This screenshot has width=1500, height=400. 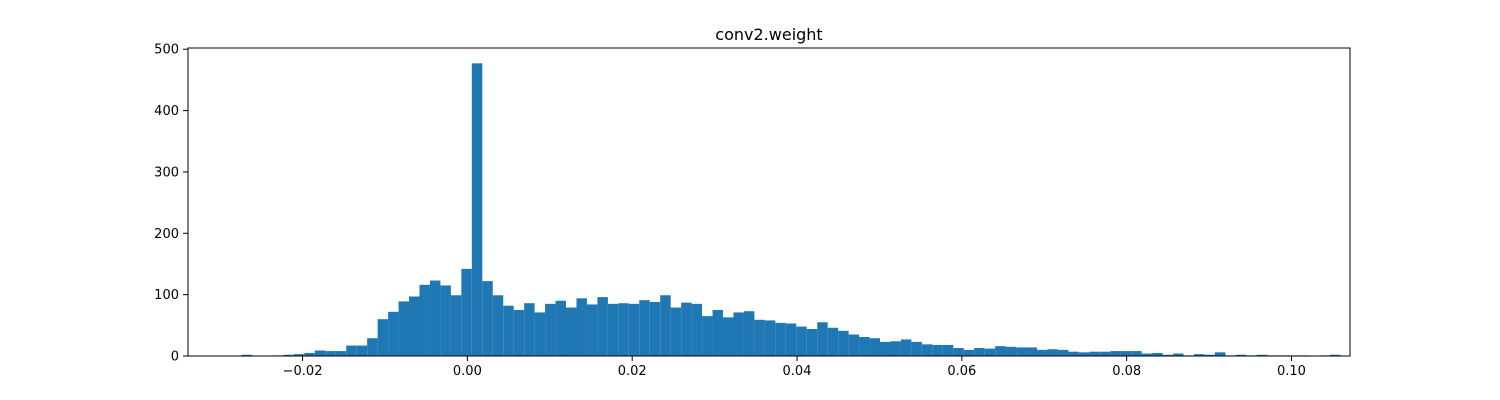 What do you see at coordinates (166, 295) in the screenshot?
I see `y-tick-label: 100` at bounding box center [166, 295].